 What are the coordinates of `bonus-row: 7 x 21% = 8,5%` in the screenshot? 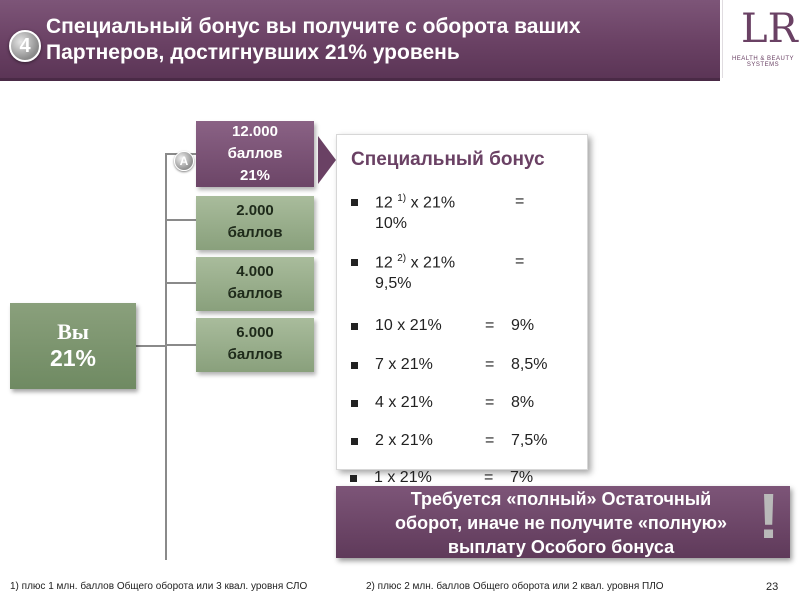 It's located at (466, 376).